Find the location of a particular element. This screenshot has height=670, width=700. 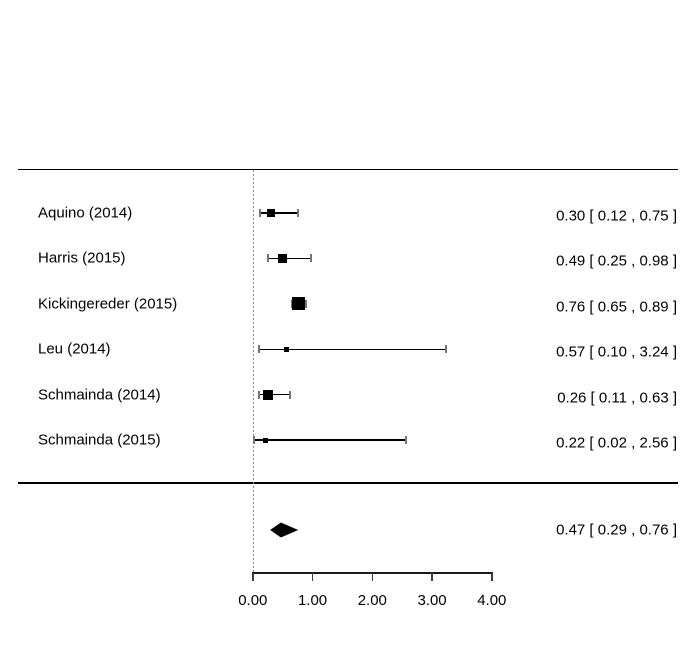

axis-tick-label: 0.00 is located at coordinates (253, 600).